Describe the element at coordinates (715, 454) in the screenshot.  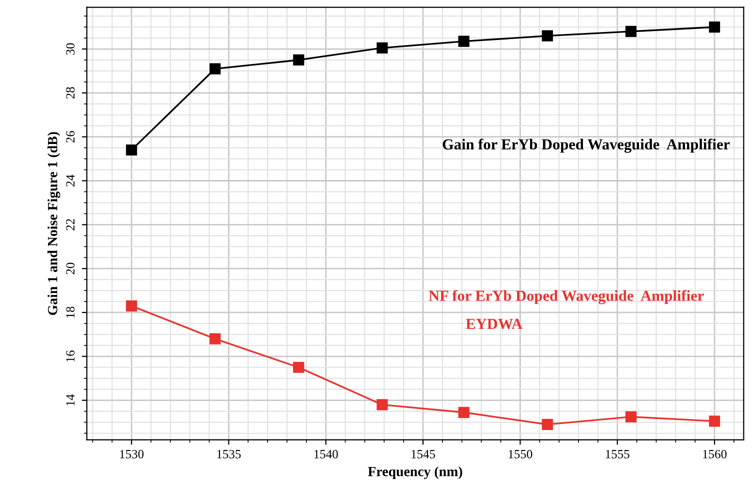
I see `x-tick-label: 1560` at that location.